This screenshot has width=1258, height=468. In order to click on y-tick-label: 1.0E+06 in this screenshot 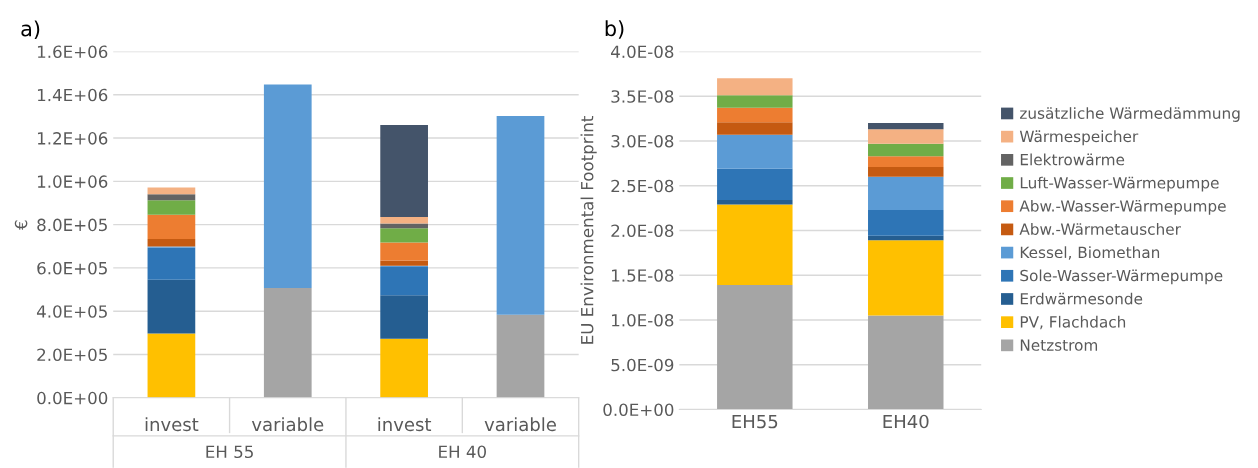, I will do `click(72, 181)`.